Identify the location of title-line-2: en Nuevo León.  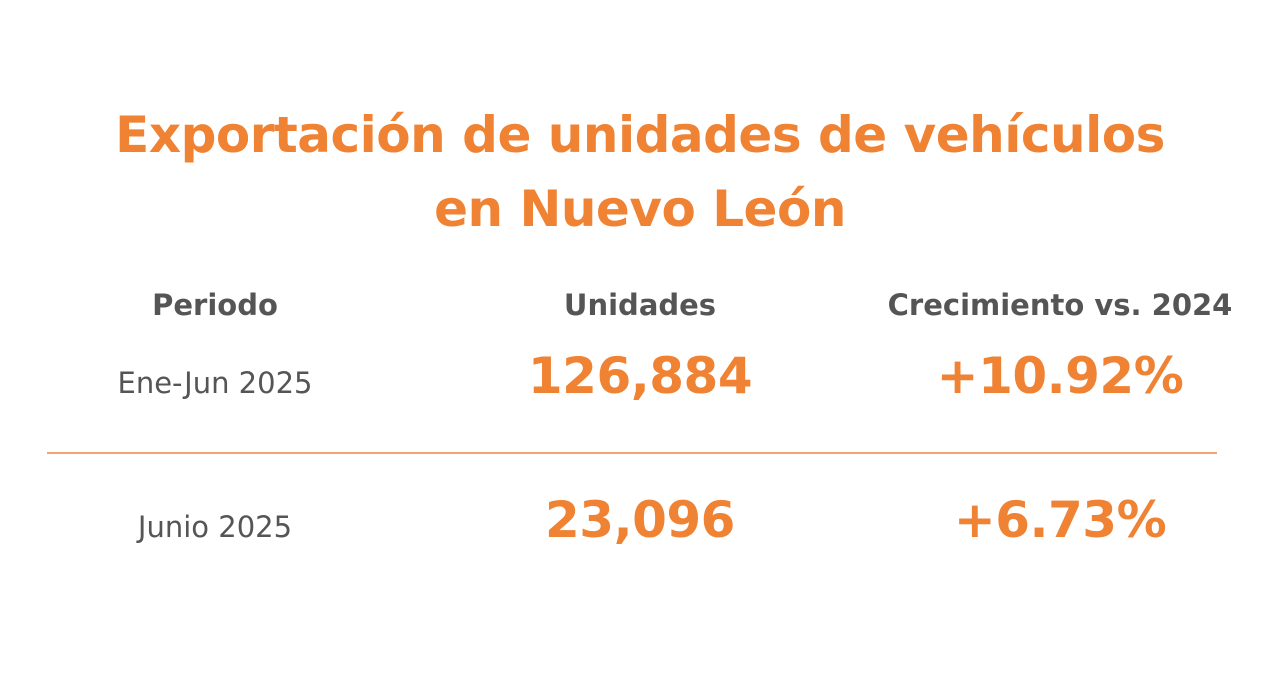
(640, 209).